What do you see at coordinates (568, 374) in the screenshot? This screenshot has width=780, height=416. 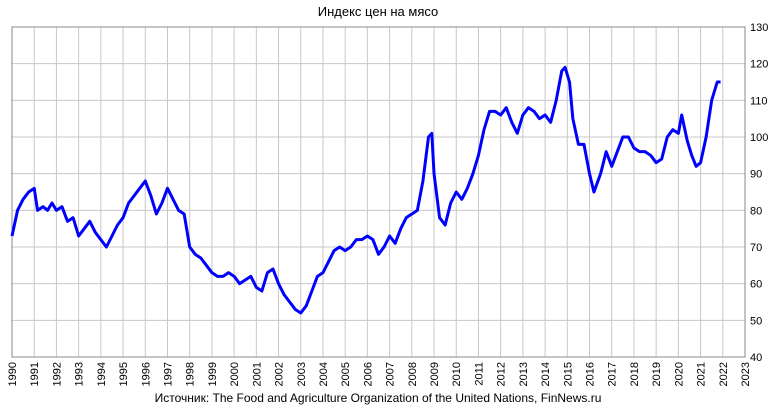 I see `x-tick-label: 2015` at bounding box center [568, 374].